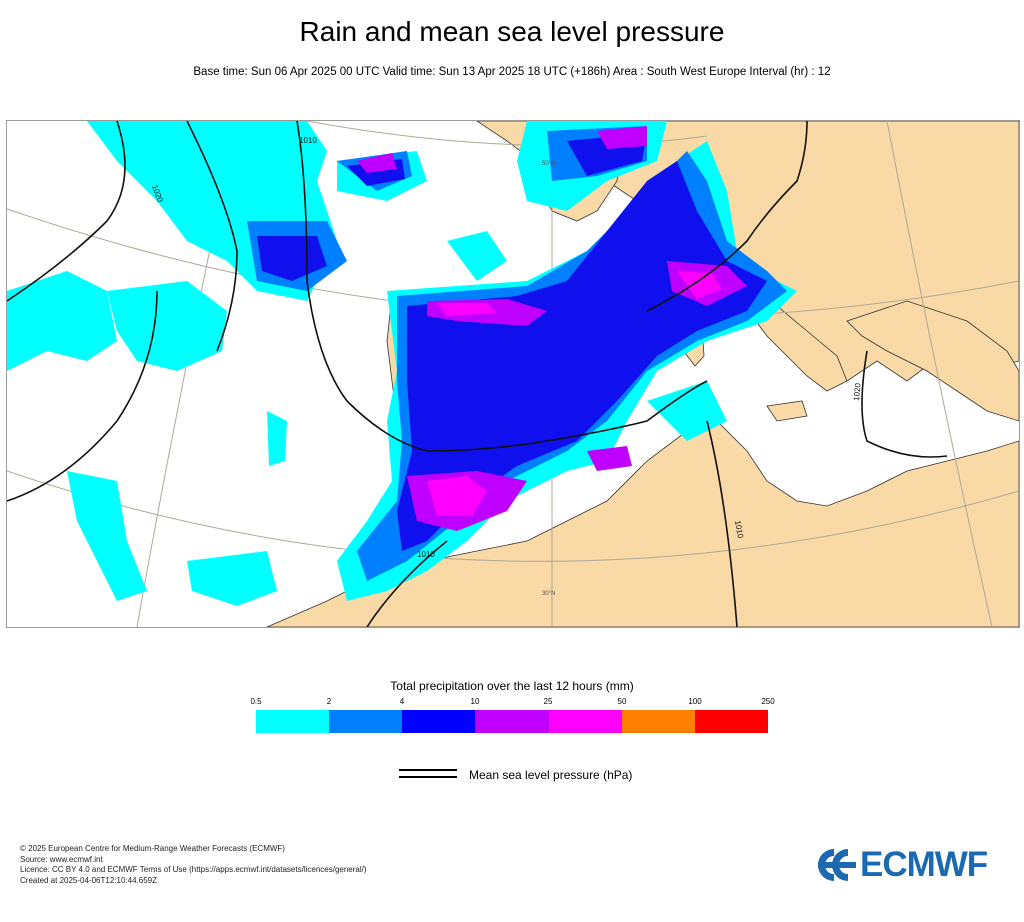  Describe the element at coordinates (857, 391) in the screenshot. I see `isobar-label: 1020` at that location.